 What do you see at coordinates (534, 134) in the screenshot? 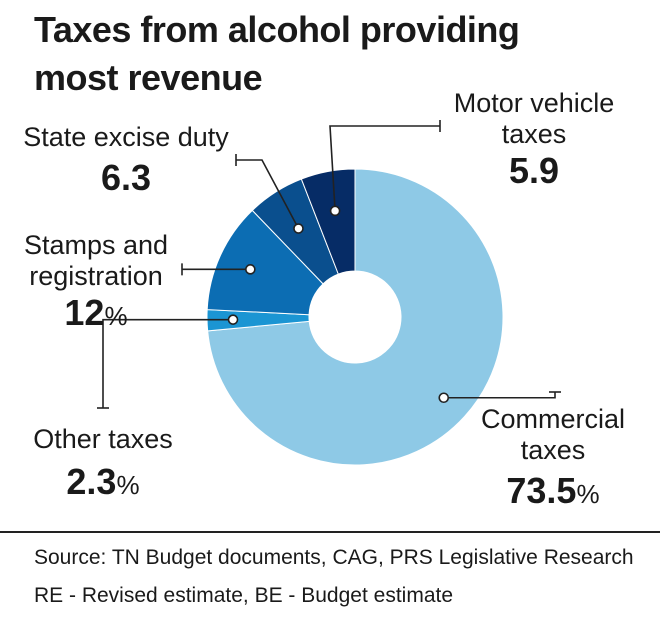
I see `label-motor-name-2: taxes` at bounding box center [534, 134].